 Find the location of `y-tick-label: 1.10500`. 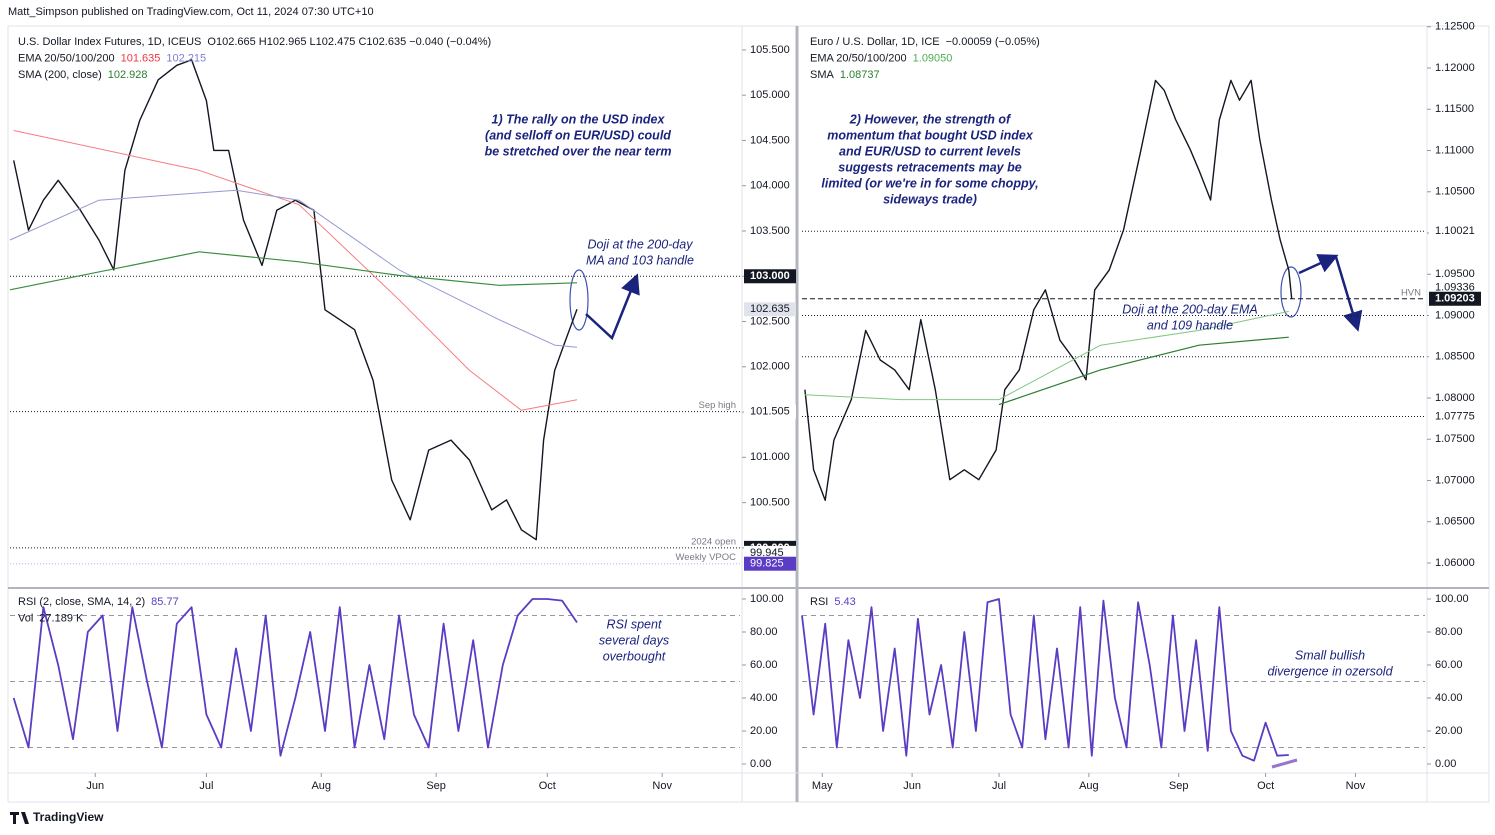

y-tick-label: 1.10500 is located at coordinates (1455, 192).